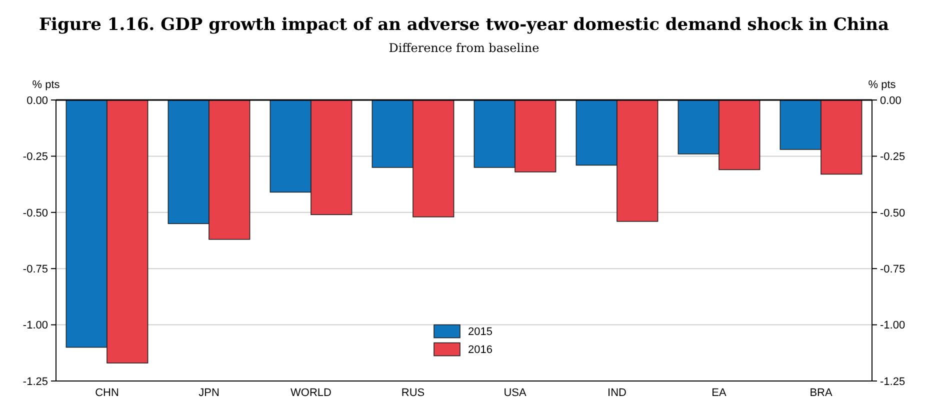 This screenshot has width=928, height=411. Describe the element at coordinates (311, 393) in the screenshot. I see `x-tick-label: WORLD` at that location.